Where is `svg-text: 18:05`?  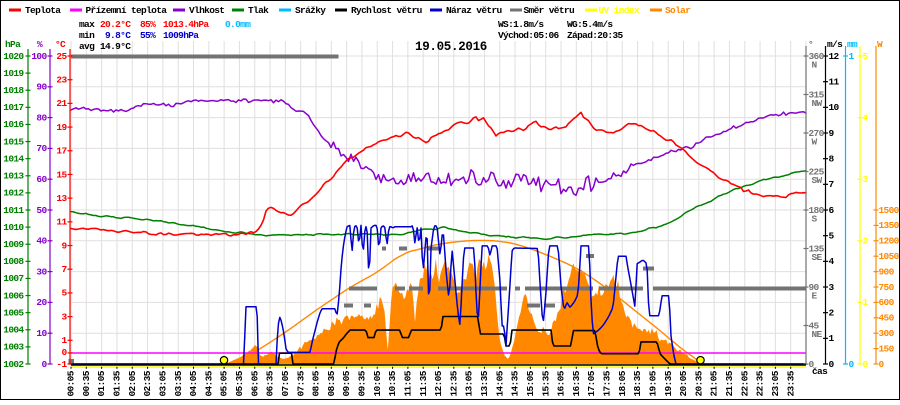 svg-text: 18:05 is located at coordinates (622, 383).